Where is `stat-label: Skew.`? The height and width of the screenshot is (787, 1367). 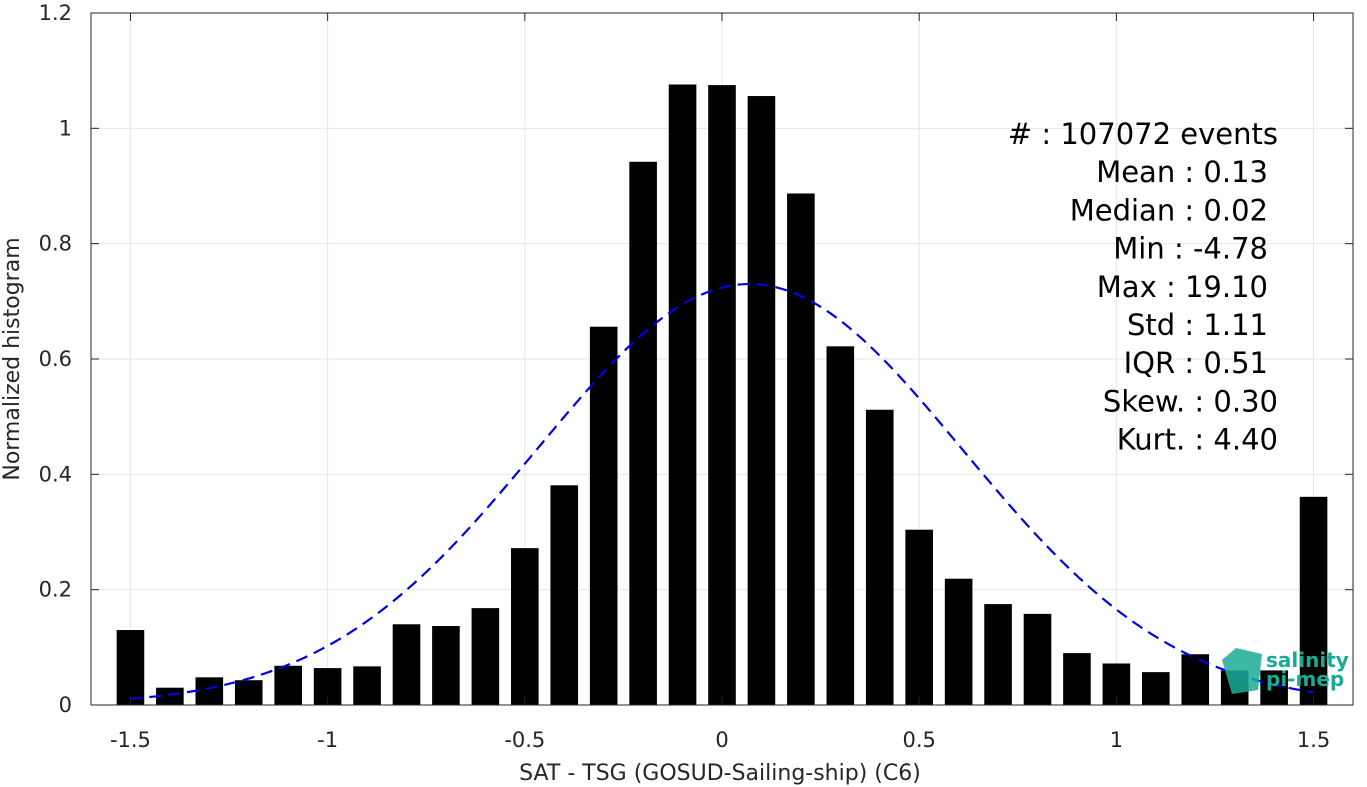
stat-label: Skew. is located at coordinates (1149, 401).